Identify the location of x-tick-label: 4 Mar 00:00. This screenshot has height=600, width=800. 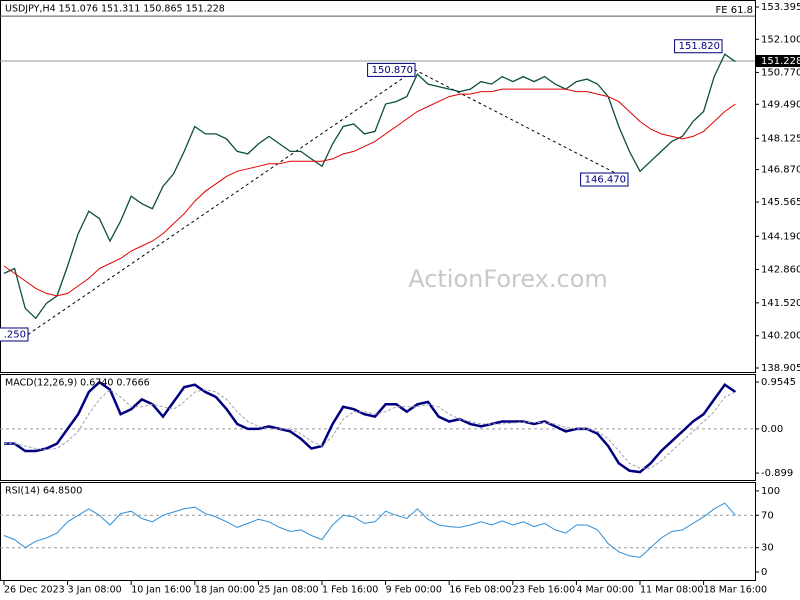
(604, 590).